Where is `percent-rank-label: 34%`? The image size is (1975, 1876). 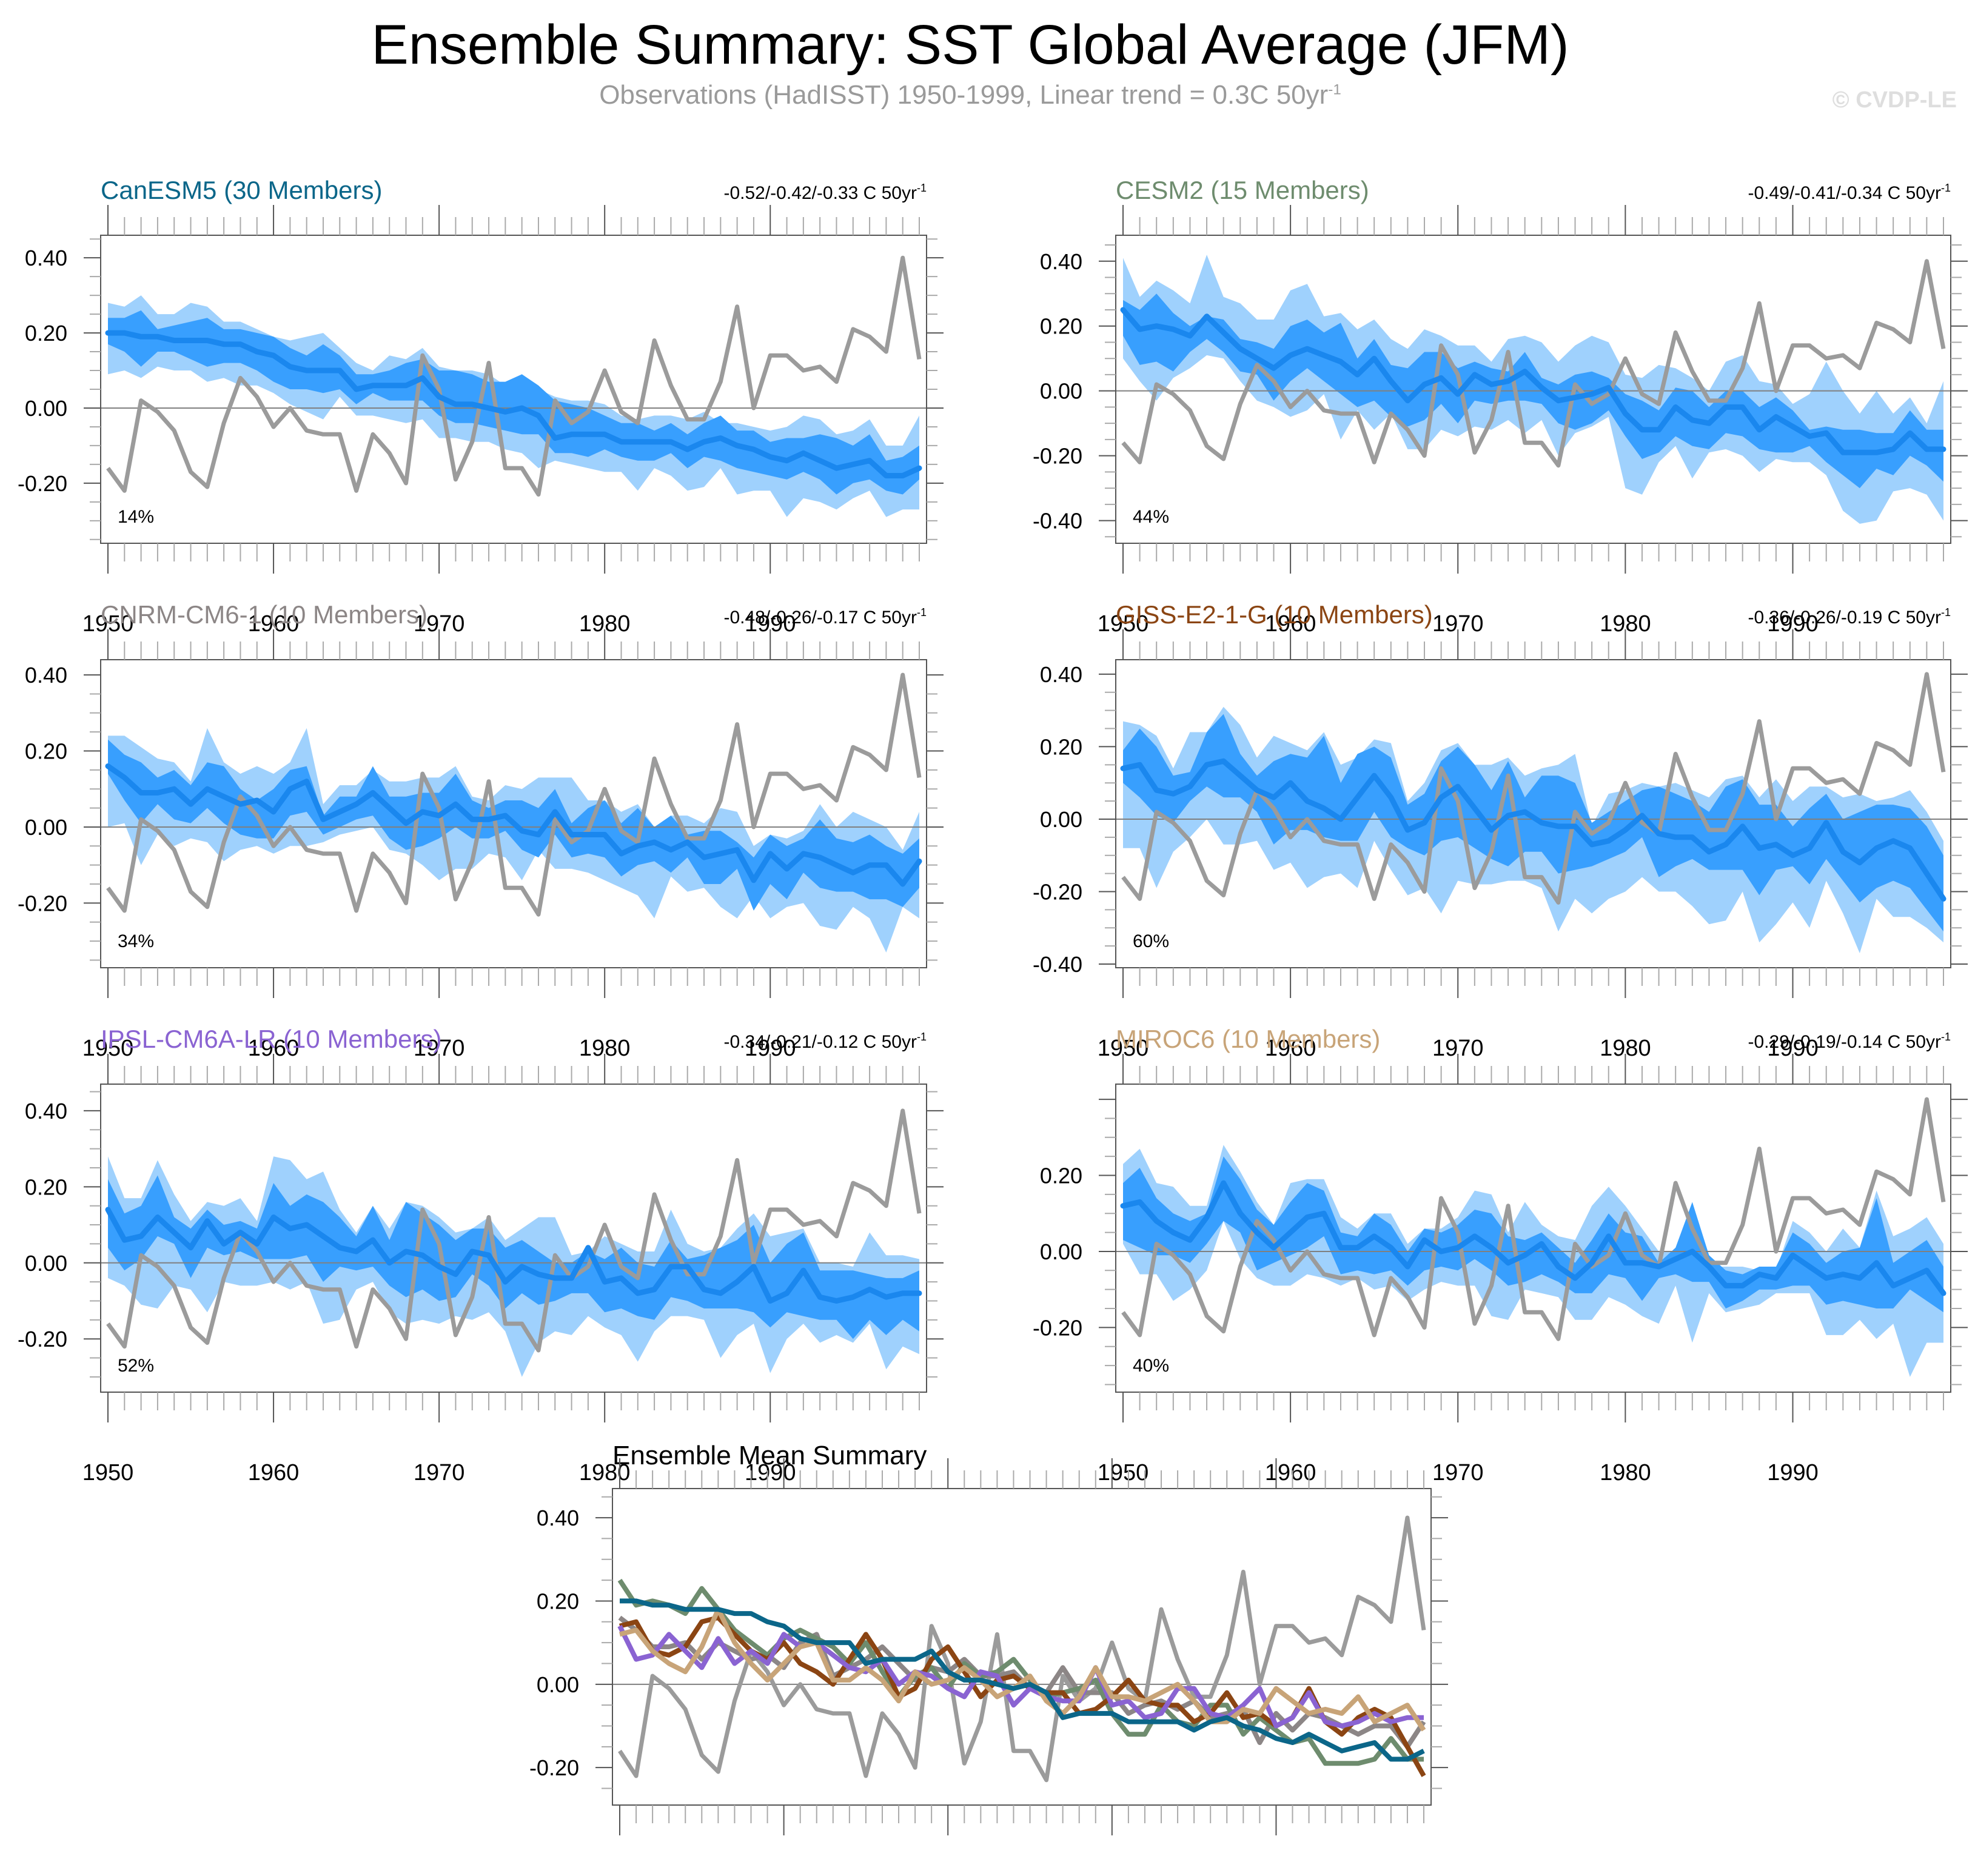 percent-rank-label: 34% is located at coordinates (136, 941).